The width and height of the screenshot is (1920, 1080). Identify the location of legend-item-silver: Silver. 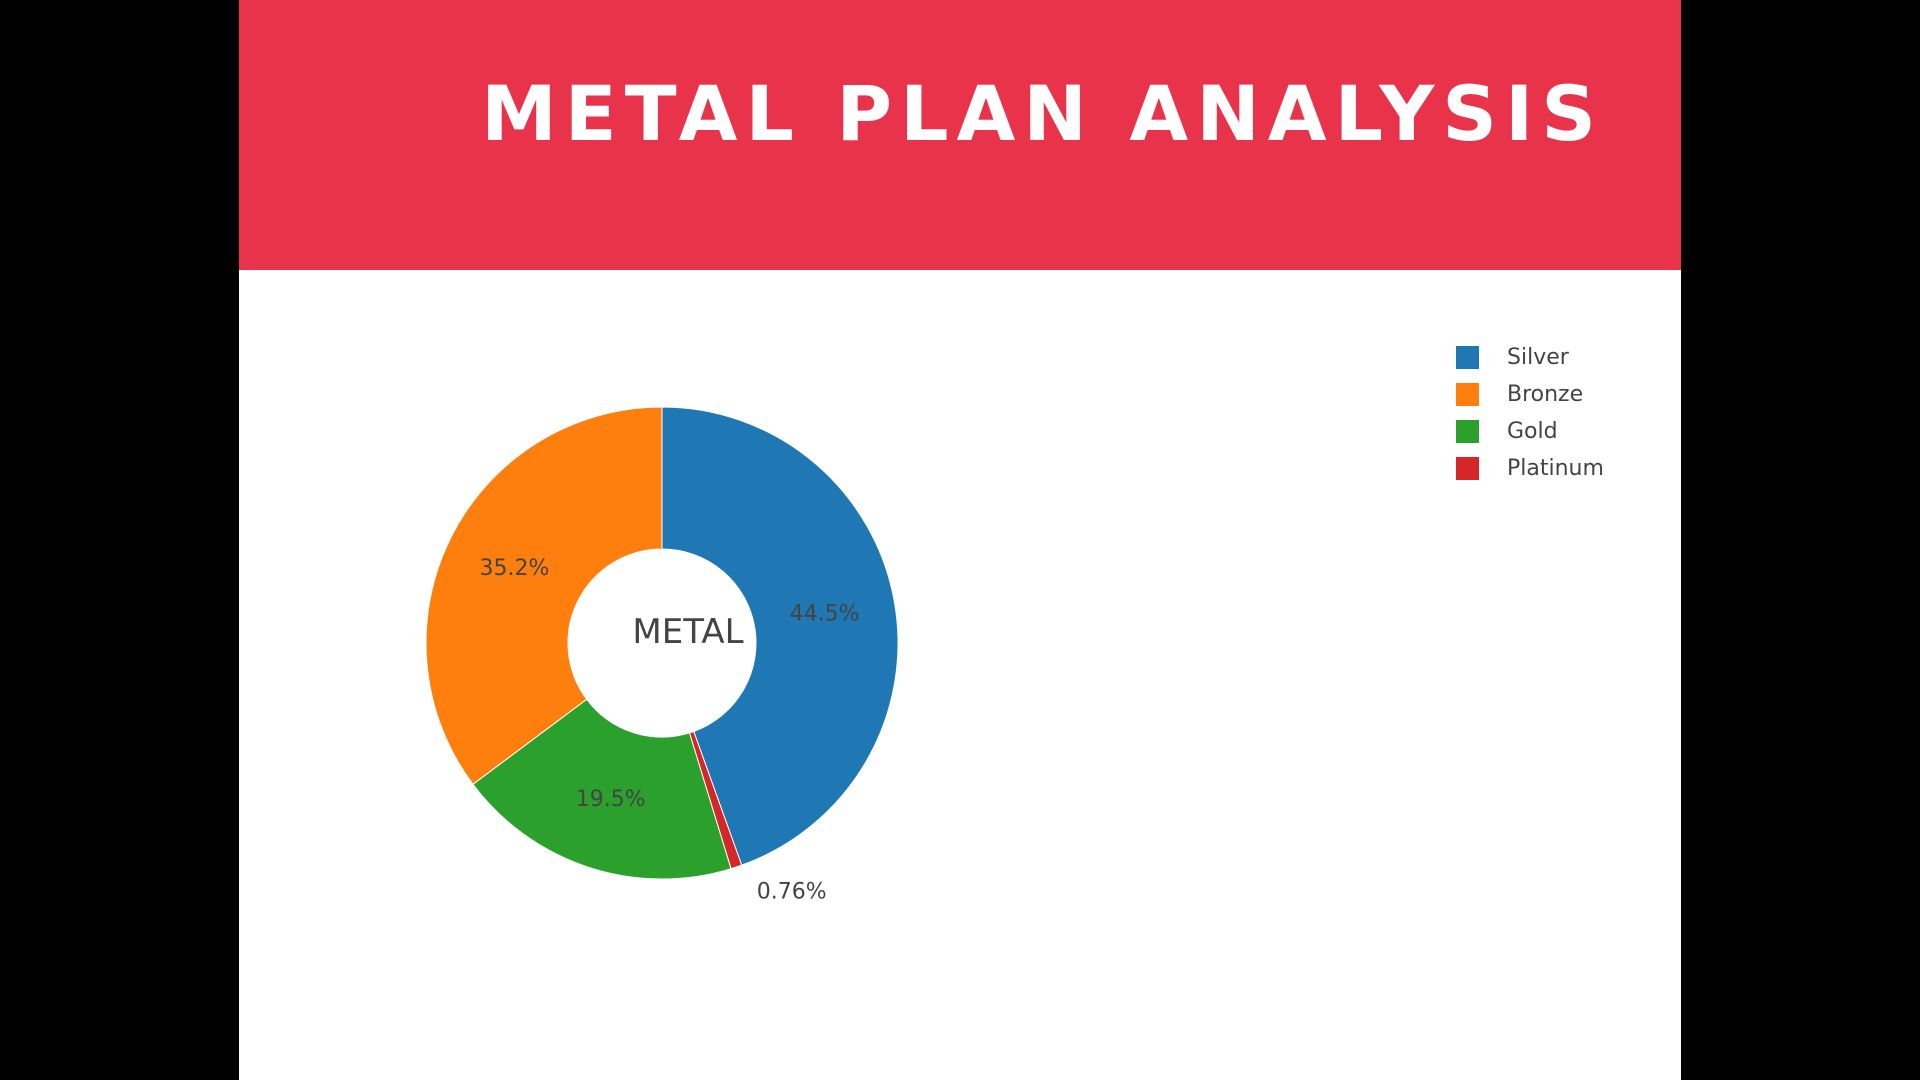
(1530, 357).